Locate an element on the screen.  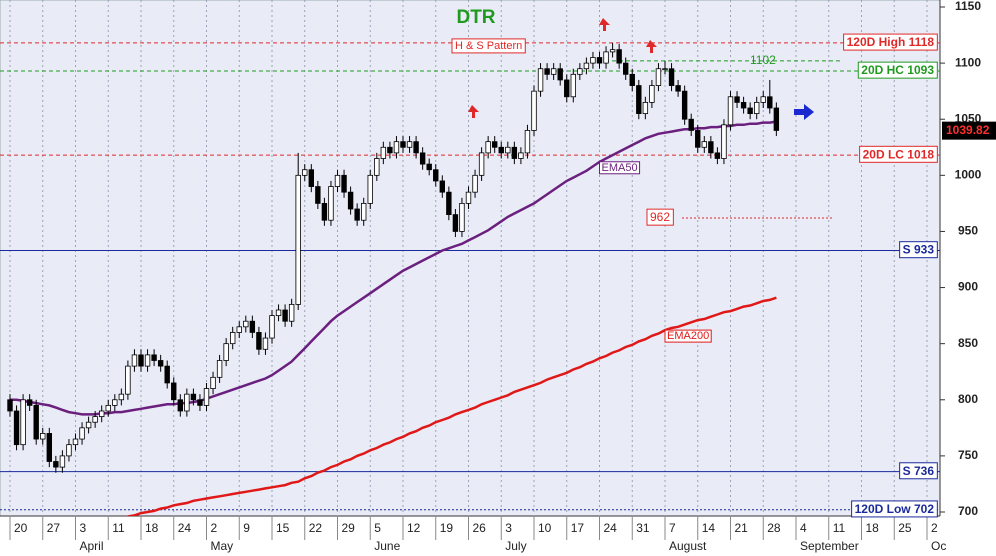
price-tag-label: 1039.82 is located at coordinates (968, 130).